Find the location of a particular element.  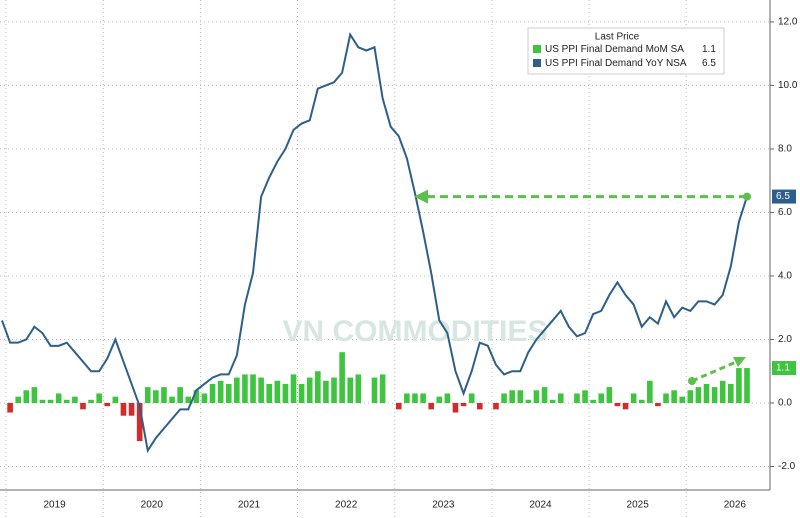

legend-box is located at coordinates (626, 51).